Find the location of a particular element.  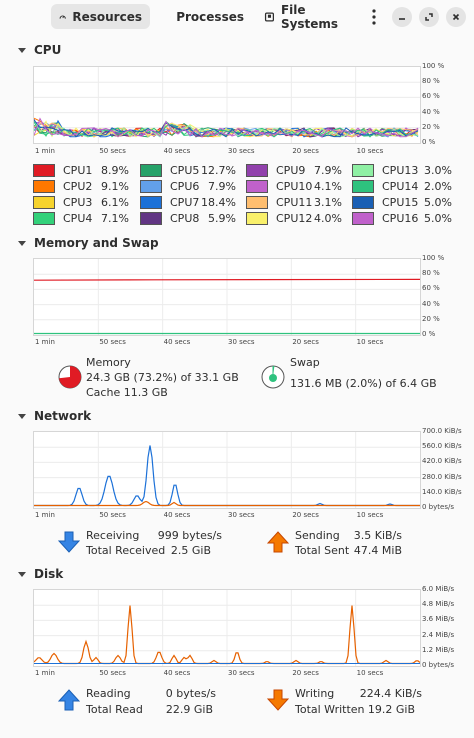

memory-section-header: Memory and Swap is located at coordinates (88, 243).